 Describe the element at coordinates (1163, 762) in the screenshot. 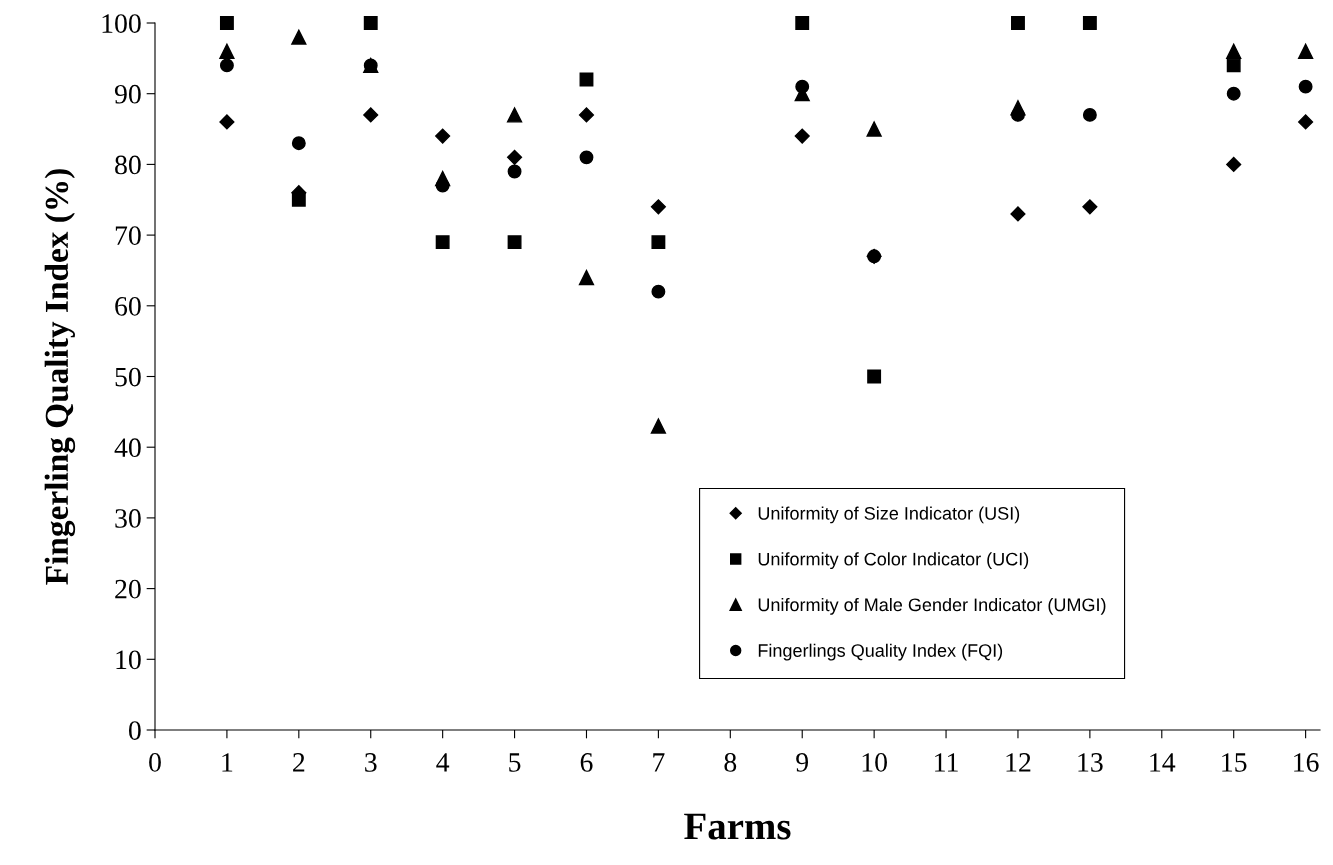

I see `x-tick-label: 14` at that location.